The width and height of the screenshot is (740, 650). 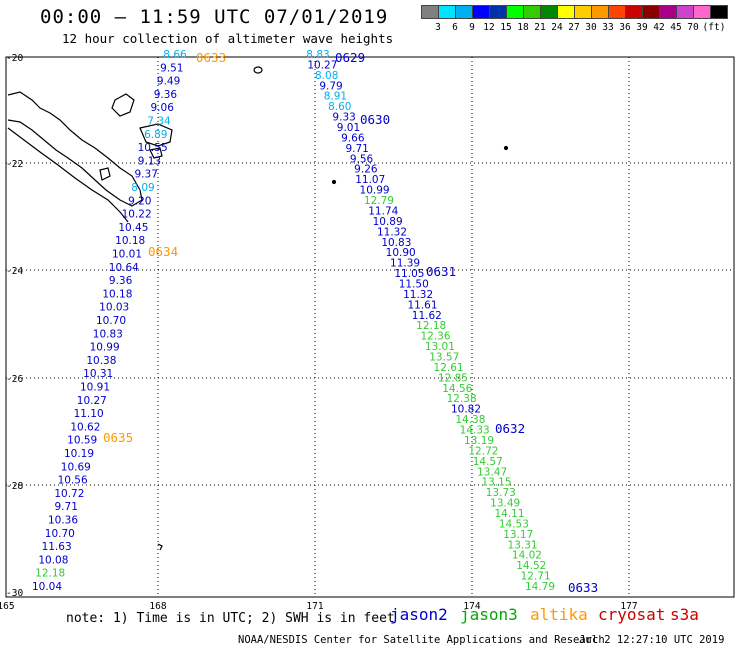 I want to click on swh-value: 10.56, so click(x=73, y=481).